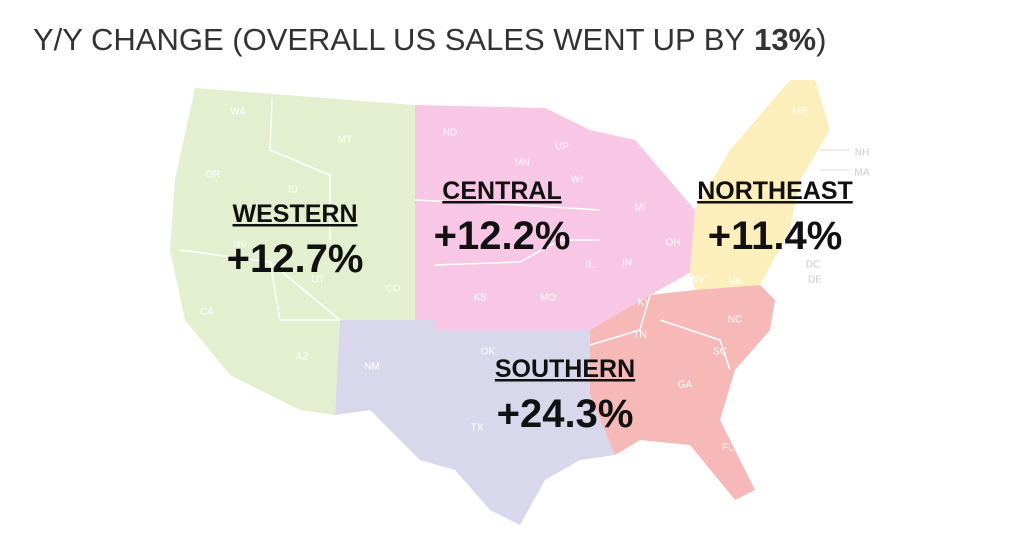 The image size is (1024, 536). What do you see at coordinates (562, 147) in the screenshot?
I see `state-label: UP` at bounding box center [562, 147].